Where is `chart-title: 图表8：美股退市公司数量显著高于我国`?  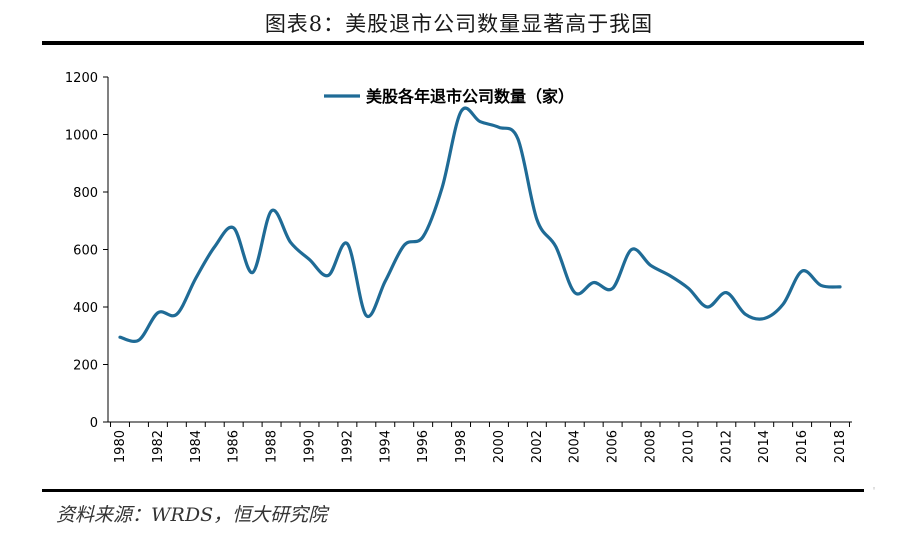 chart-title: 图表8：美股退市公司数量显著高于我国 is located at coordinates (459, 24).